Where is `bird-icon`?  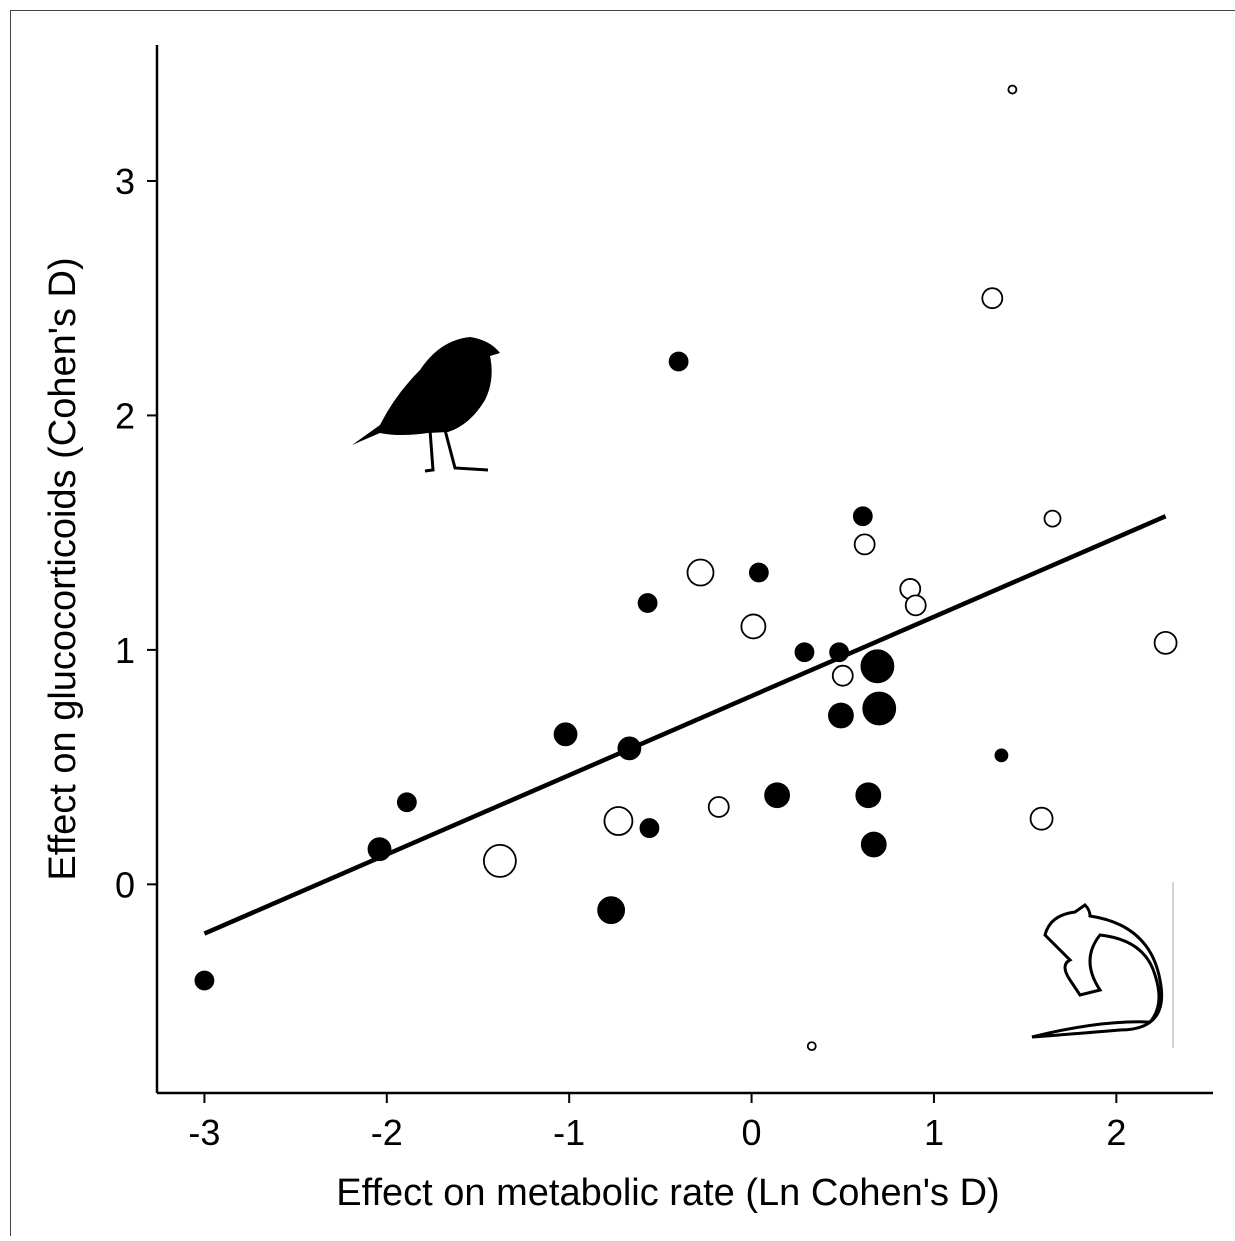
bird-icon is located at coordinates (426, 404).